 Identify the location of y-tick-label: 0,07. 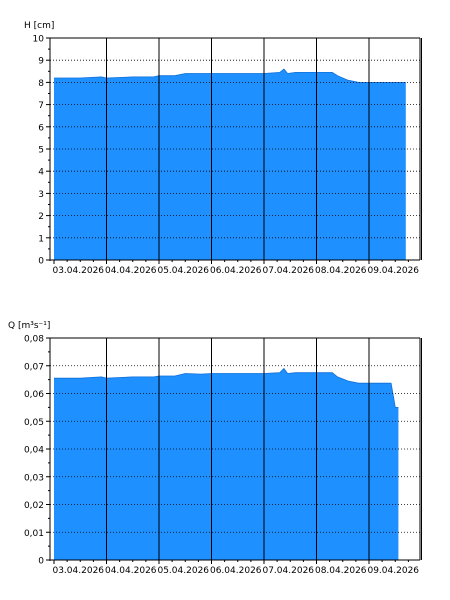
(34, 367).